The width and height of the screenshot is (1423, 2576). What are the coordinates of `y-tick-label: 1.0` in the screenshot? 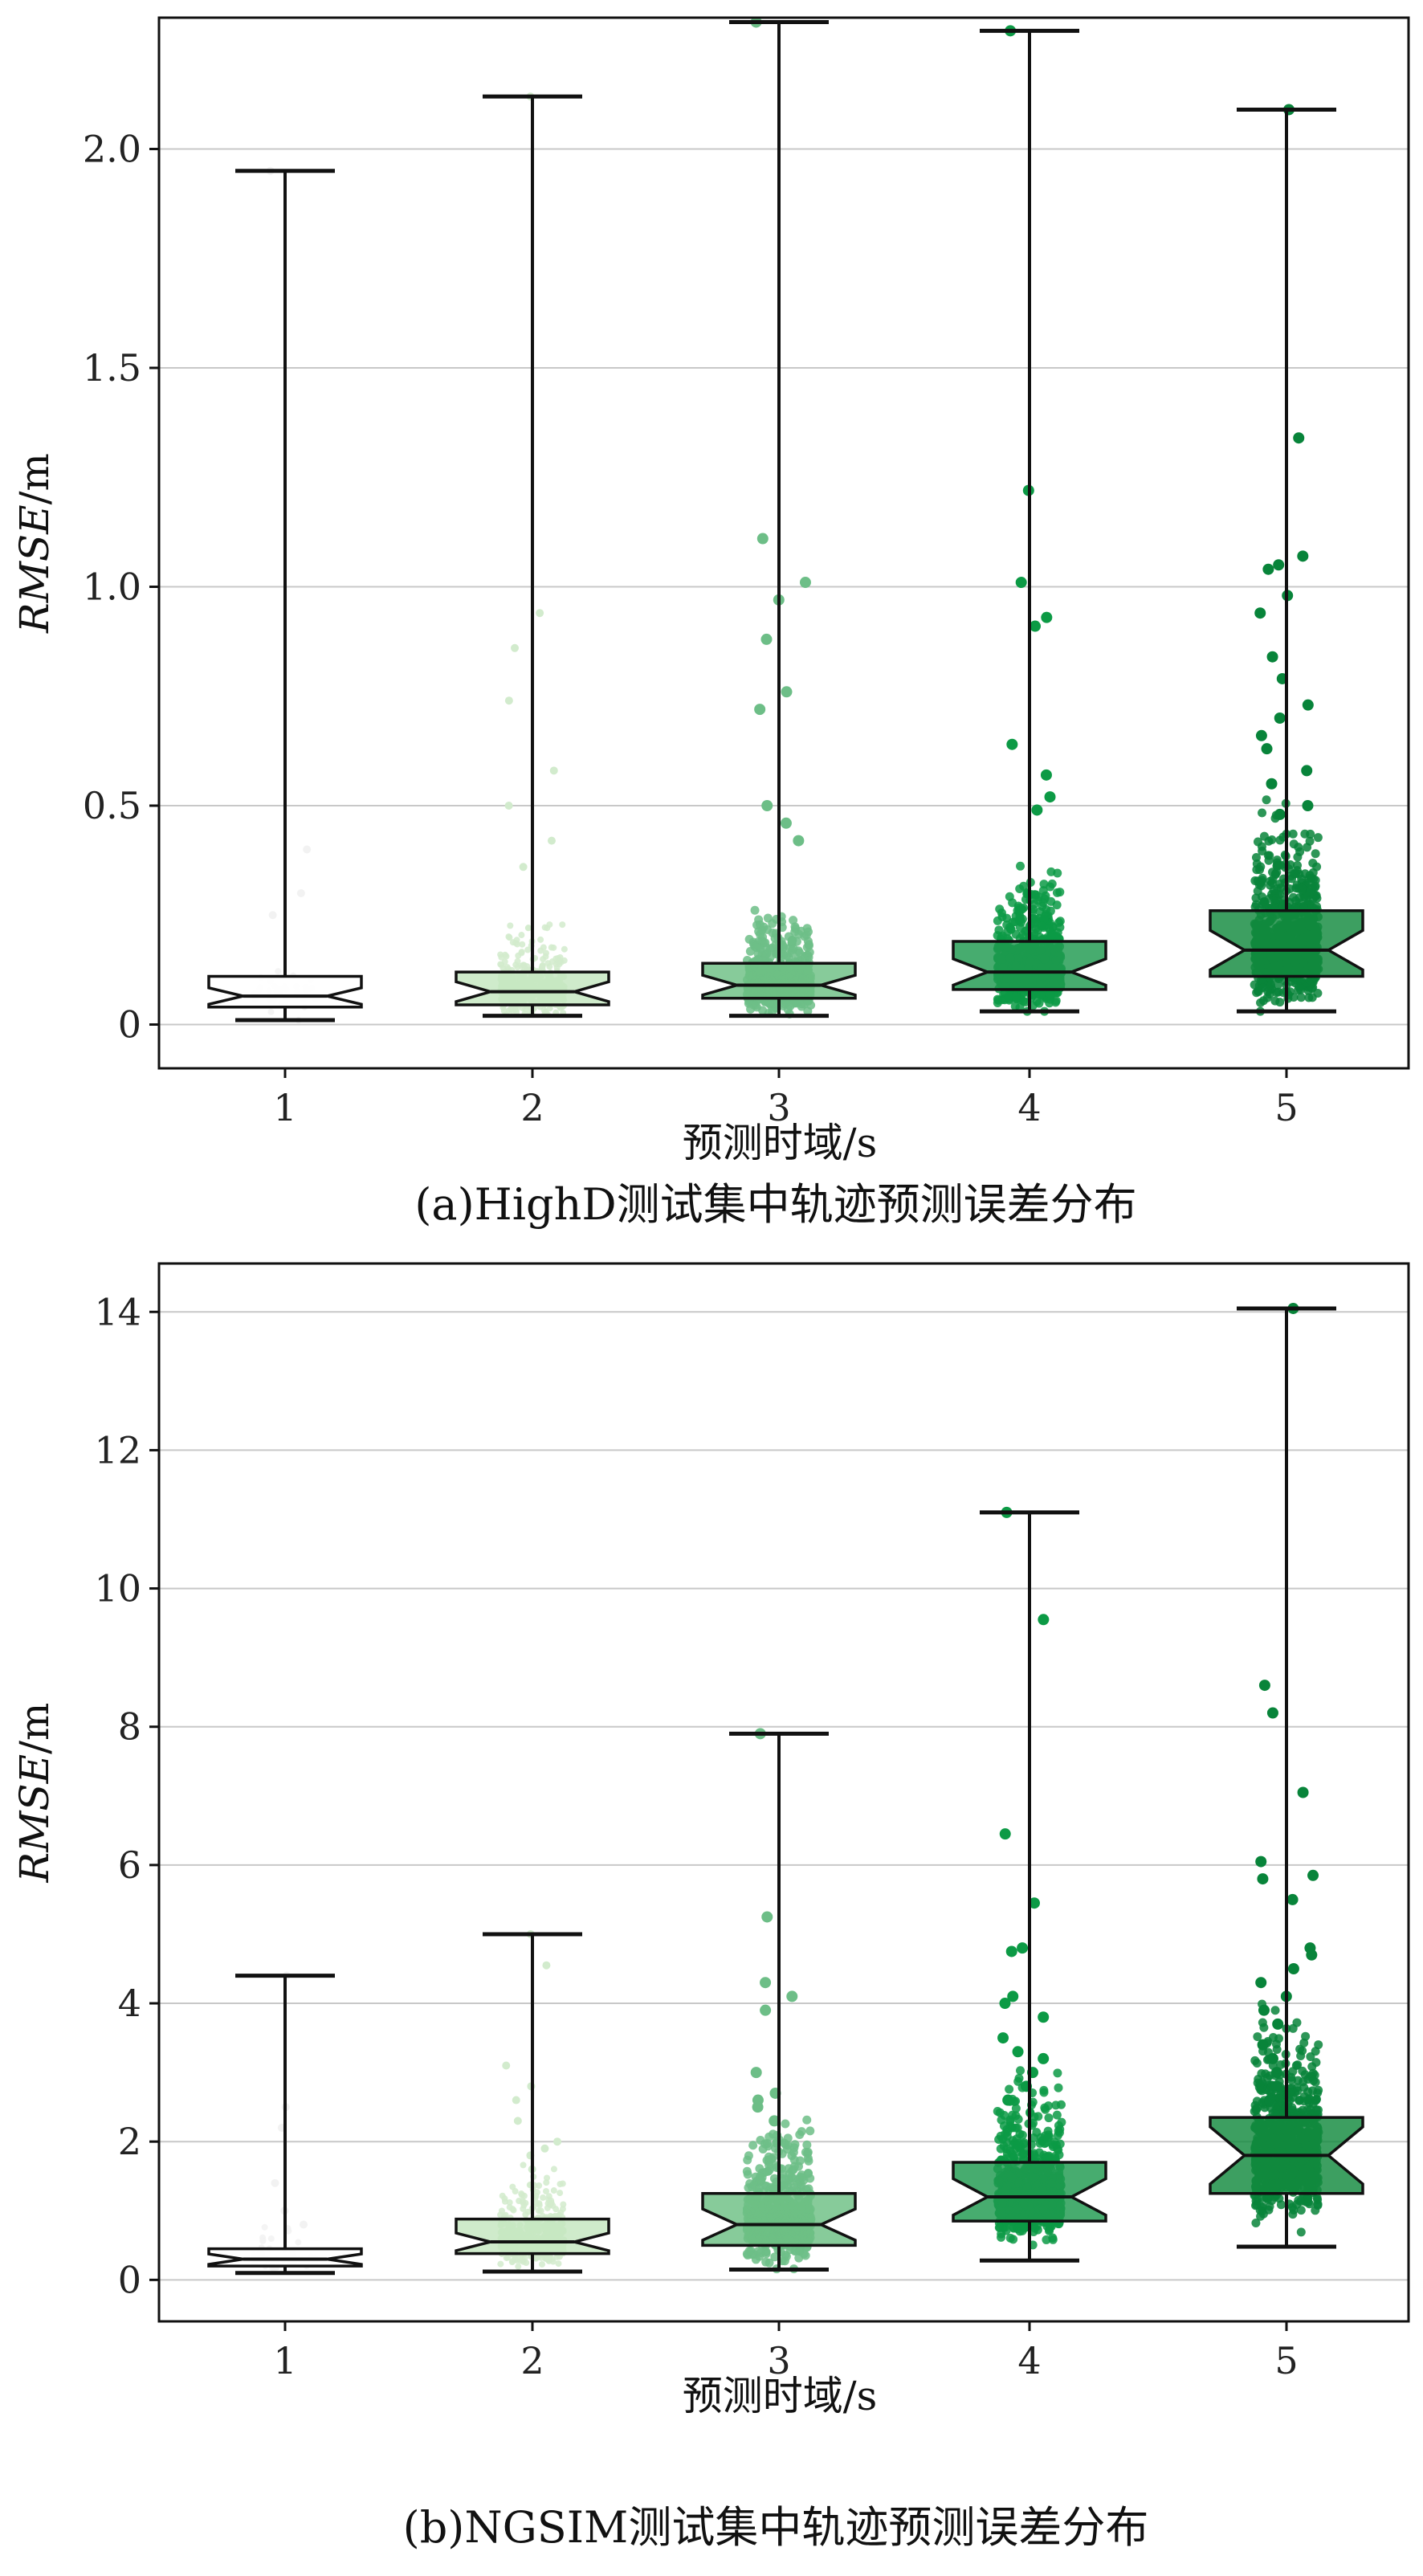 It's located at (112, 587).